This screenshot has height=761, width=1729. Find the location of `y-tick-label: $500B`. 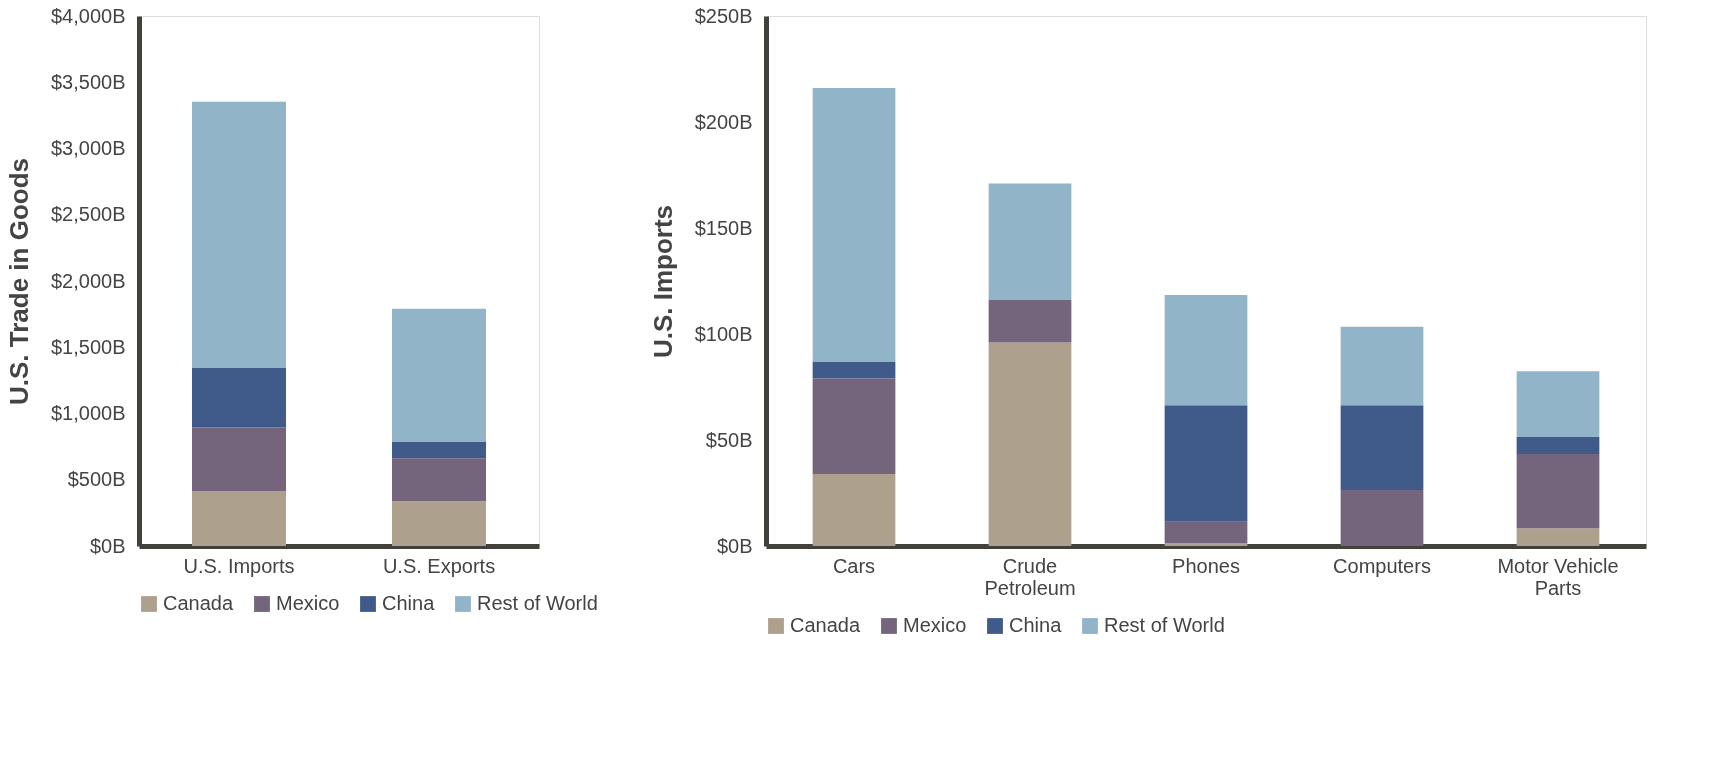

y-tick-label: $500B is located at coordinates (96, 479).